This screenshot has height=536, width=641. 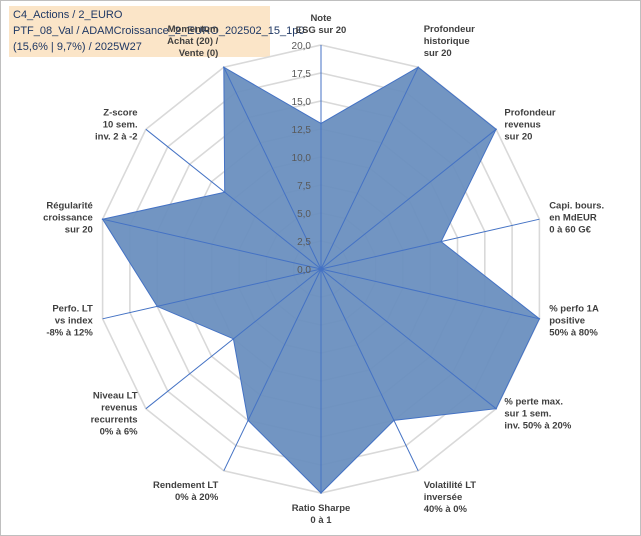 I want to click on category-label: Note ESG sur 20, so click(x=321, y=24).